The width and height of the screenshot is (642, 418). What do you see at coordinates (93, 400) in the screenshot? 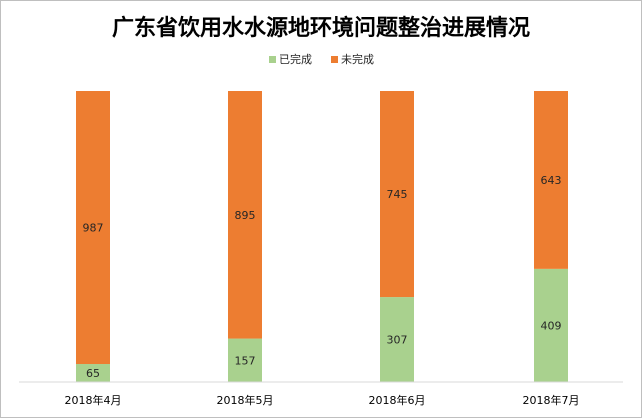
I see `x-tick-label-0: 2018年4月` at bounding box center [93, 400].